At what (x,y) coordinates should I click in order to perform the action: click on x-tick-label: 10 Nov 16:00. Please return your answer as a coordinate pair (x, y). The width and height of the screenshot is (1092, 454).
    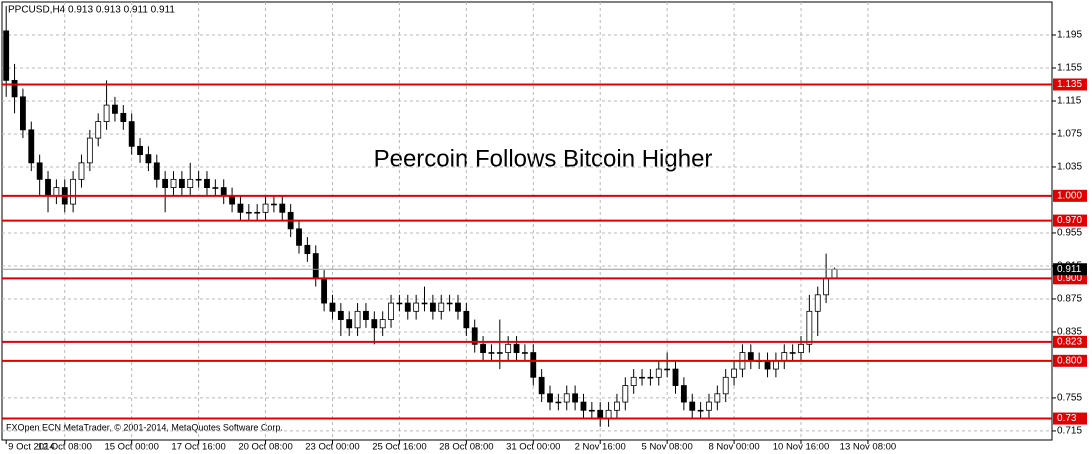
    Looking at the image, I should click on (801, 447).